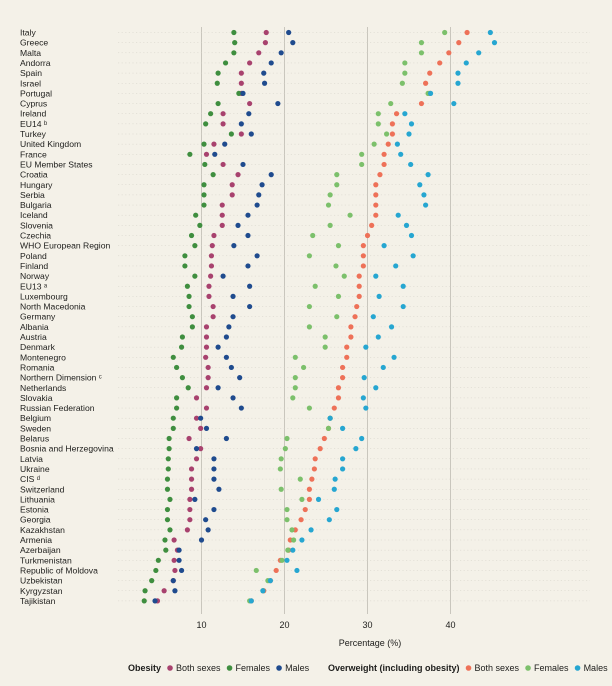 The image size is (612, 686). I want to click on point-obesity_both-united-kingdom, so click(214, 144).